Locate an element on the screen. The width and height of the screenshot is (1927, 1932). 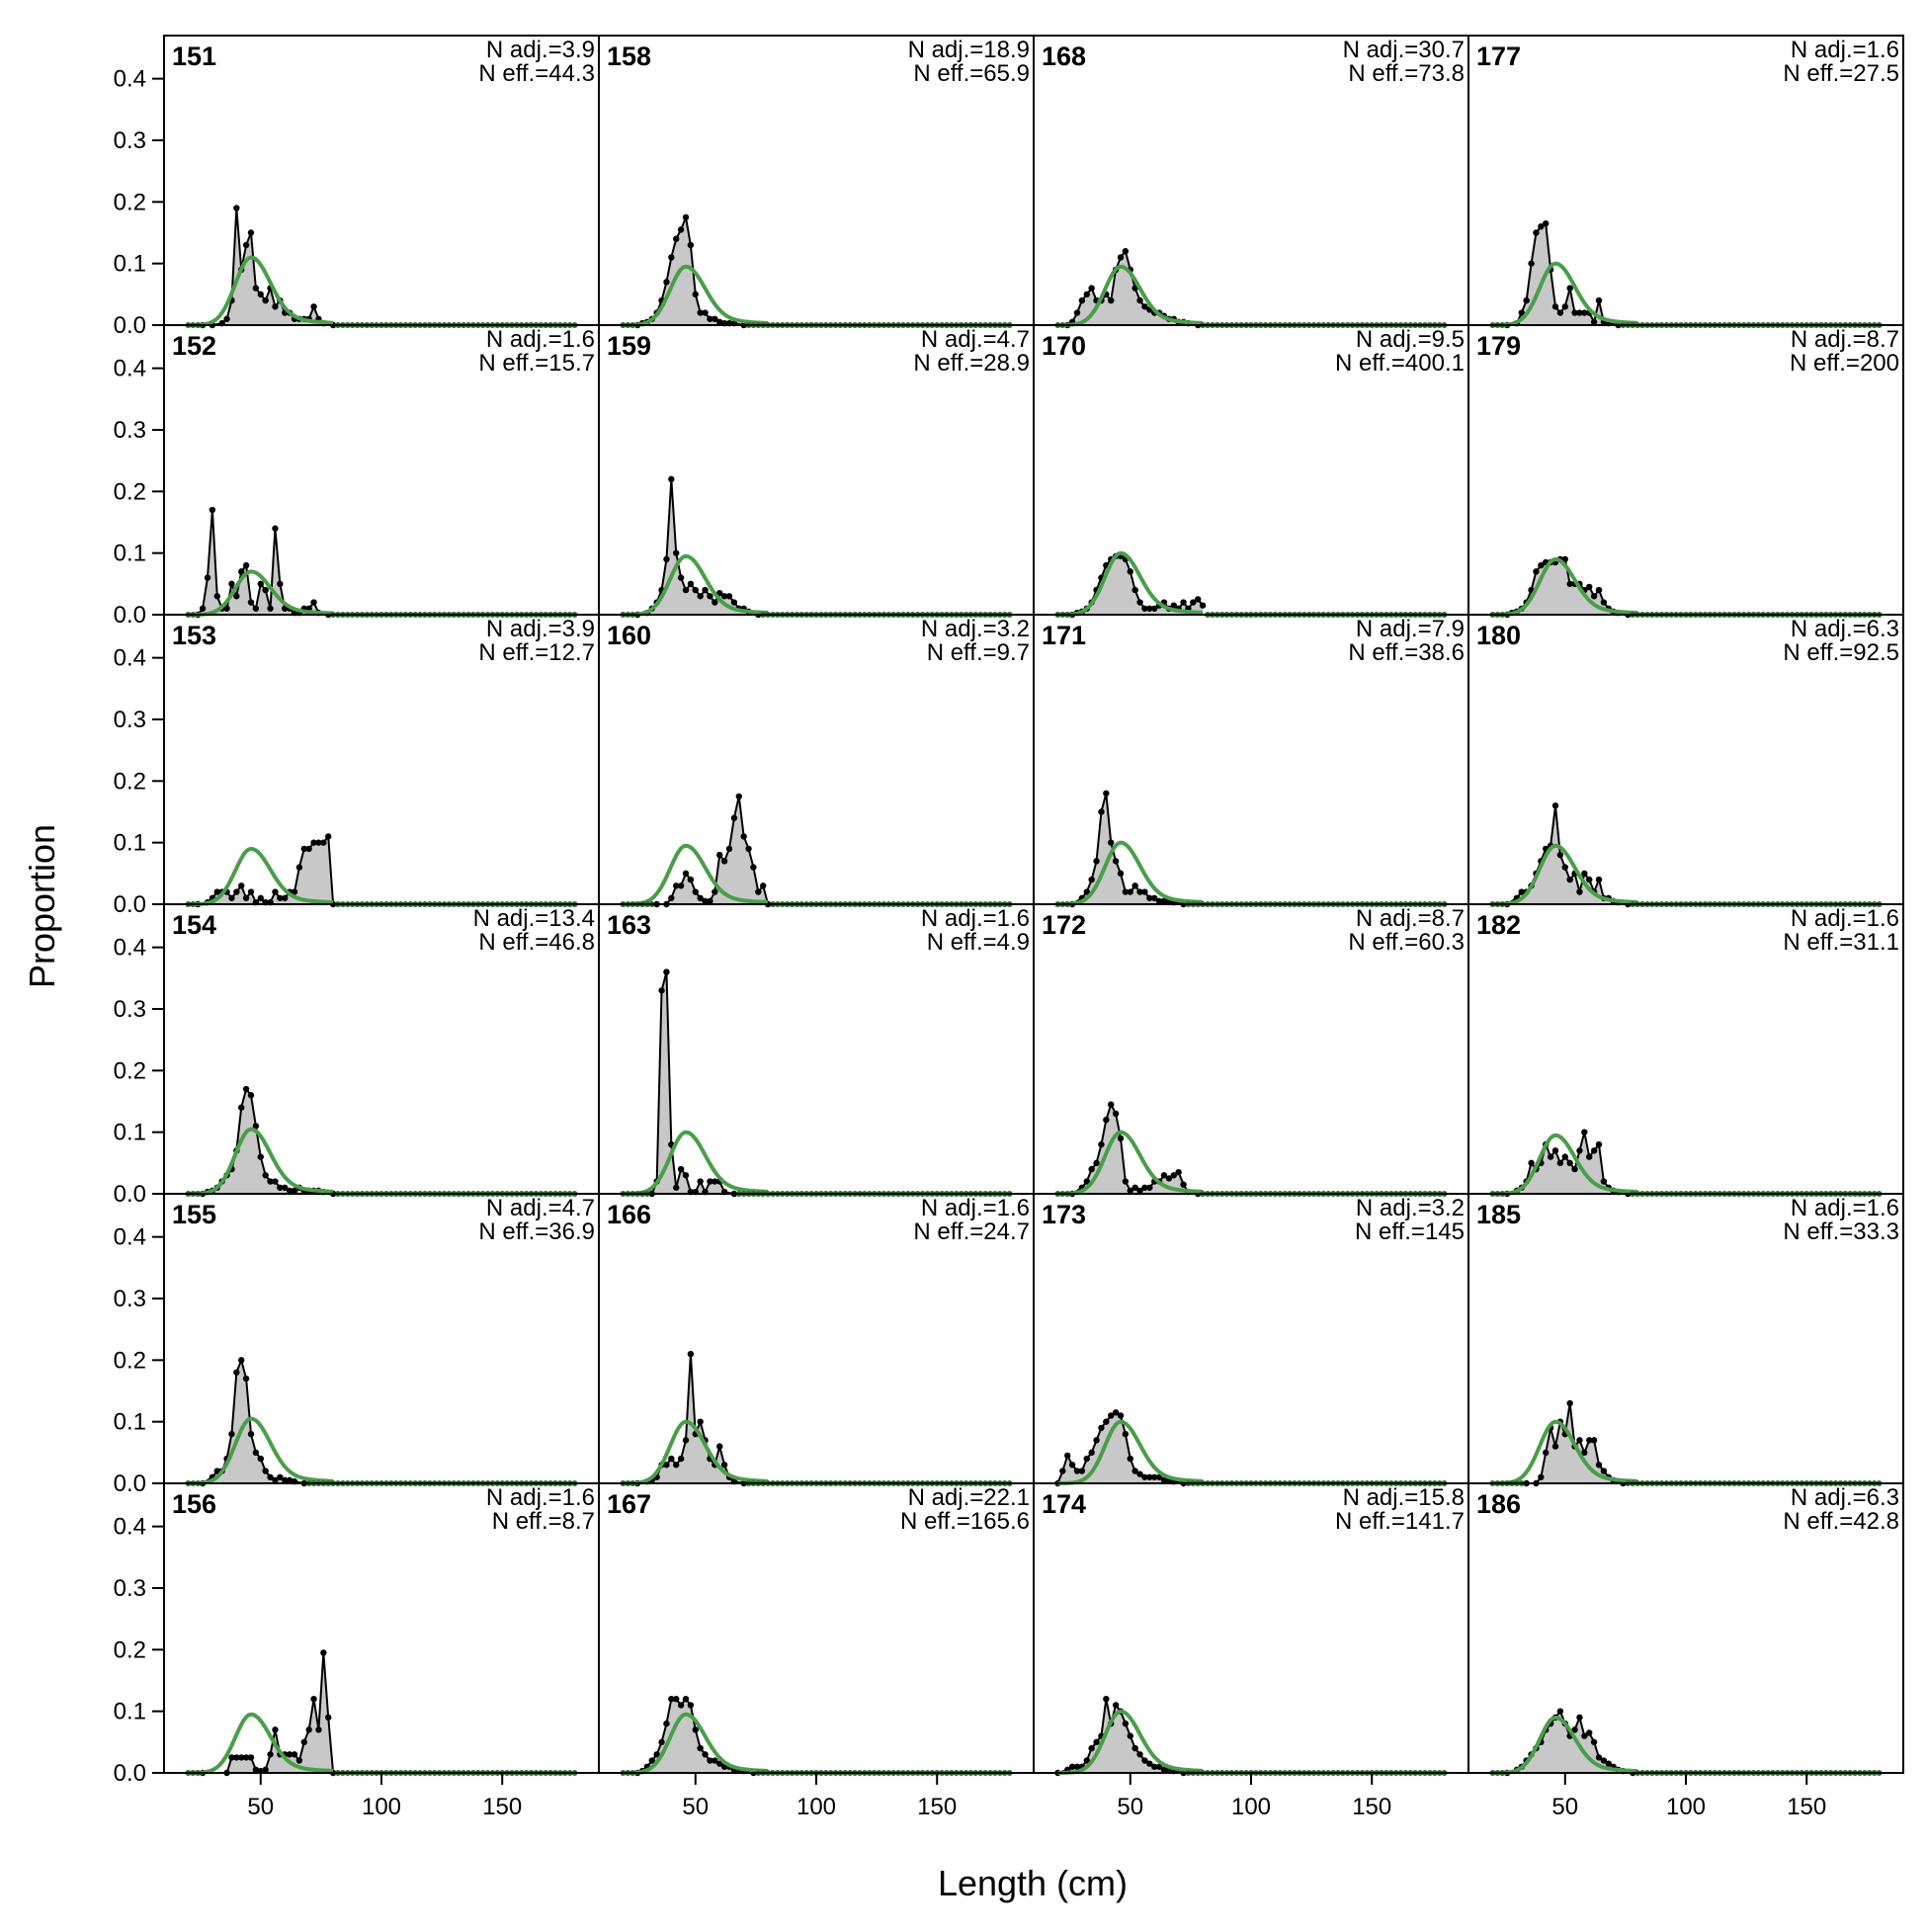
panel-170: 170 N adj.=9.5N eff.=400.1 is located at coordinates (1251, 472).